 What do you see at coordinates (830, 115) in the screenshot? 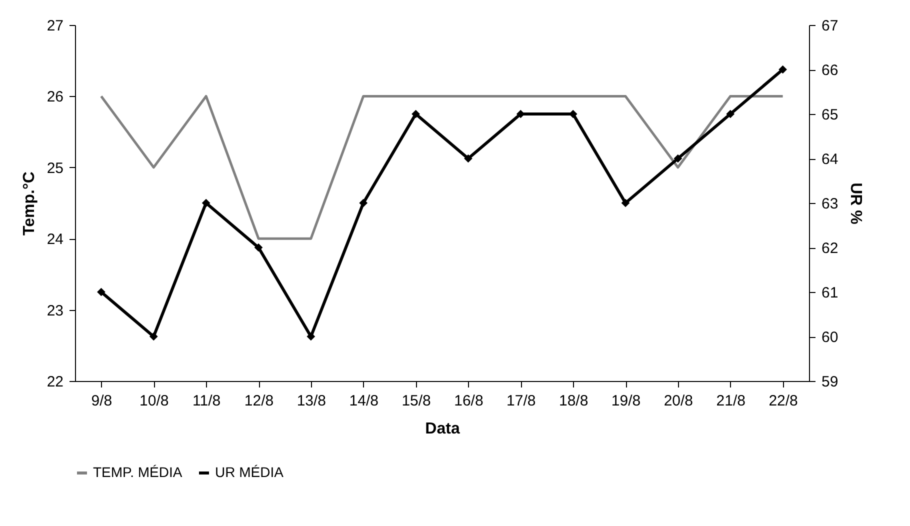
I see `y2-tick-label: 65` at bounding box center [830, 115].